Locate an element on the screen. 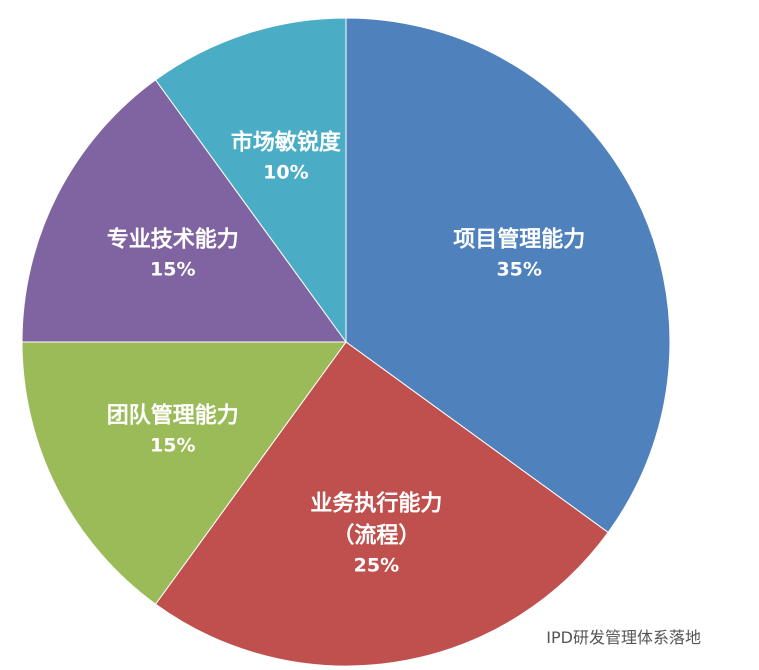 The width and height of the screenshot is (759, 670). slice-label: 专业技术能力 15% is located at coordinates (173, 253).